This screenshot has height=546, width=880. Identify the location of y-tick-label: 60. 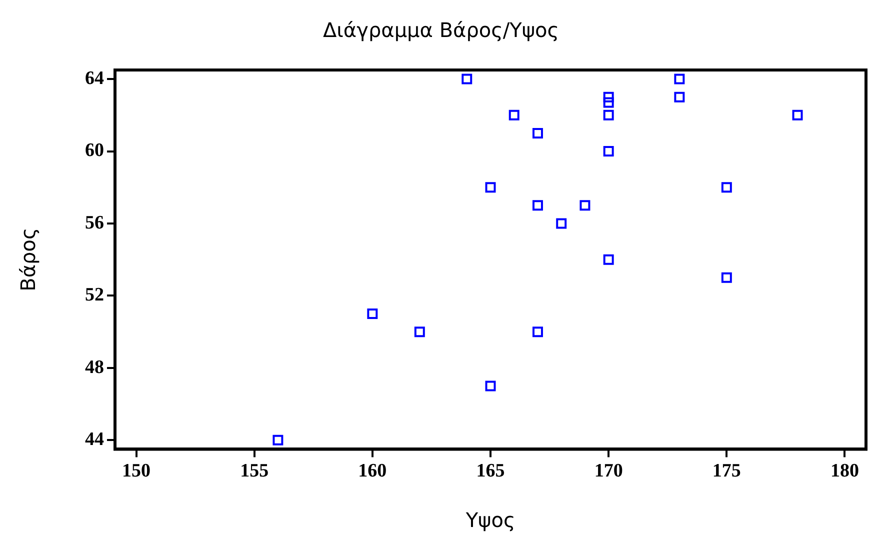
(94, 151).